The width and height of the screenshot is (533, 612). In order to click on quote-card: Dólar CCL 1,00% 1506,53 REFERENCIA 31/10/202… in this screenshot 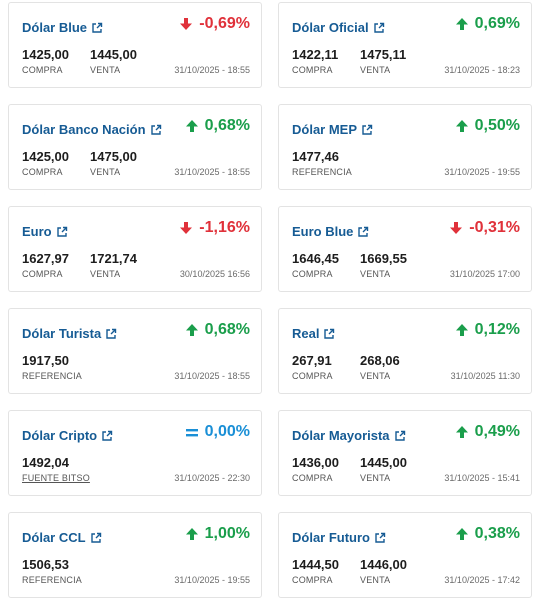, I will do `click(135, 555)`.